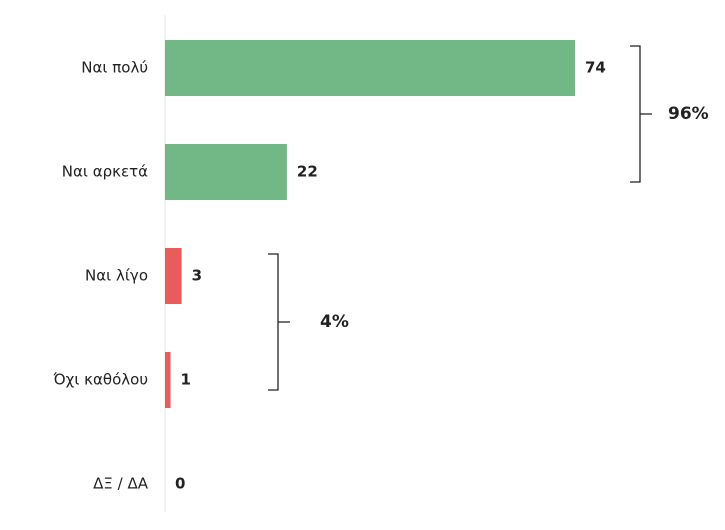 This screenshot has height=530, width=725. Describe the element at coordinates (100, 380) in the screenshot. I see `category-label: Όχι καθόλου` at that location.